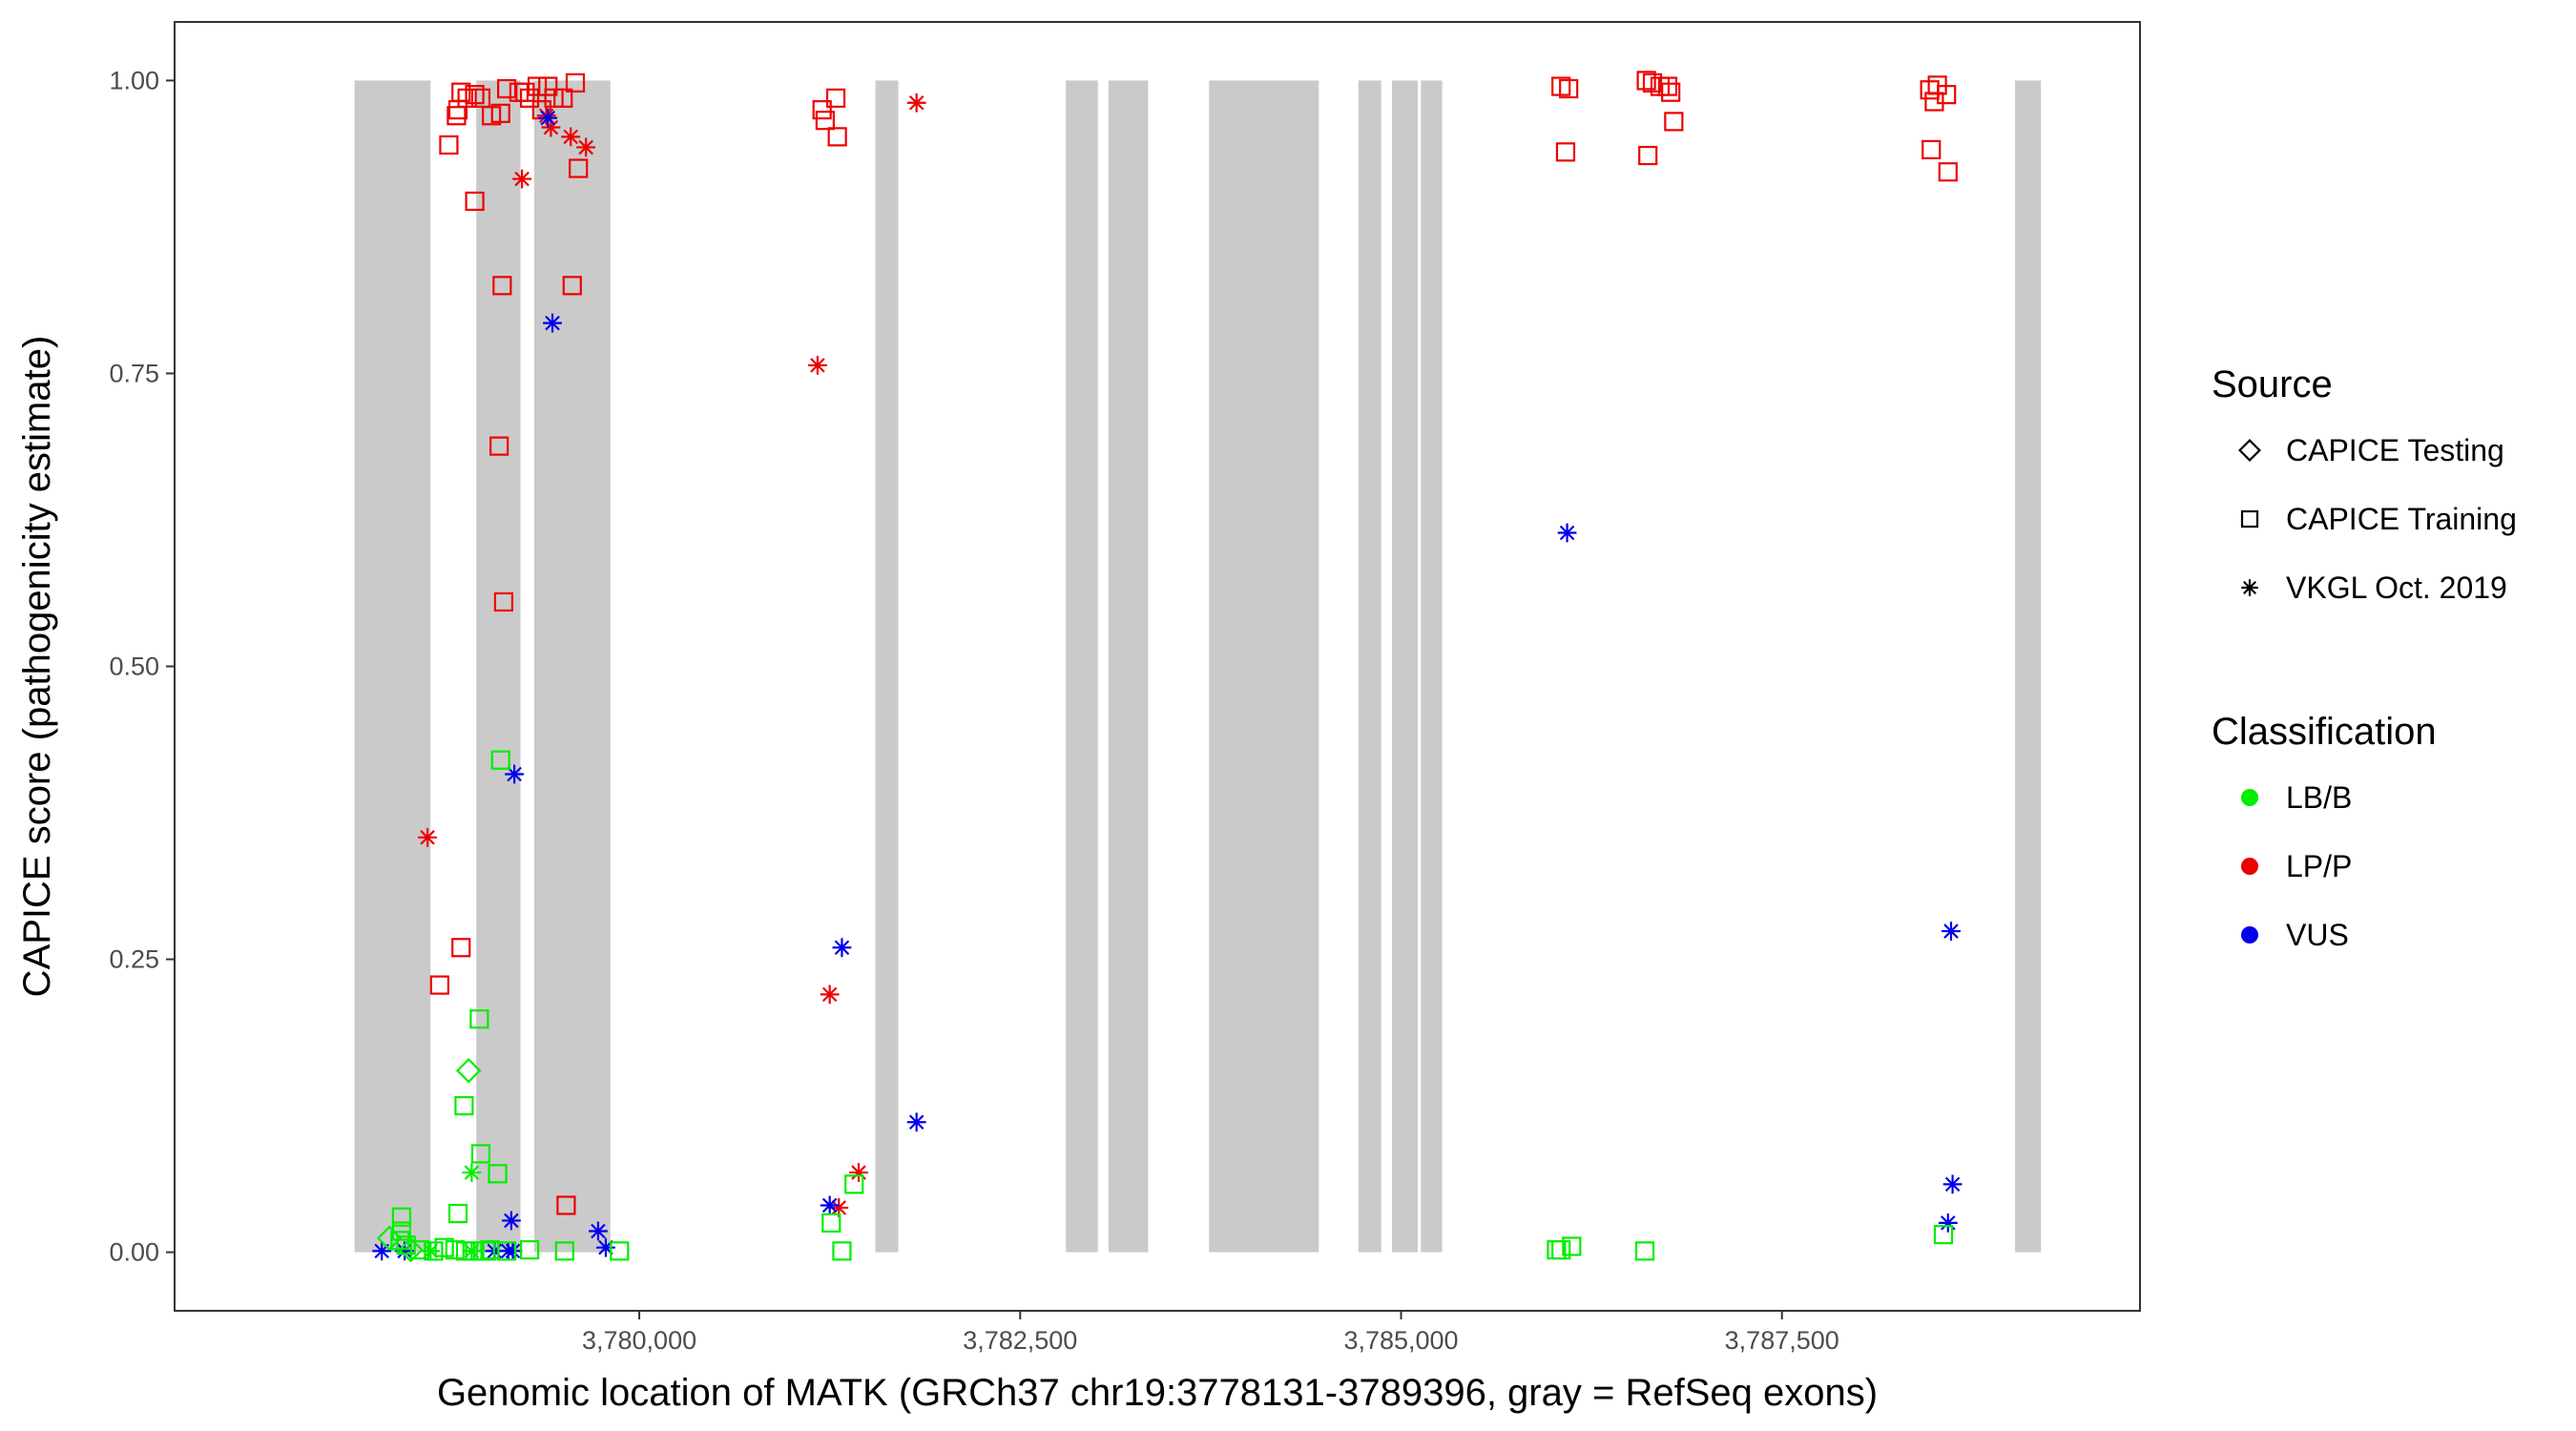 The image size is (2576, 1431). Describe the element at coordinates (2319, 797) in the screenshot. I see `legend-class-label: LB/B` at that location.